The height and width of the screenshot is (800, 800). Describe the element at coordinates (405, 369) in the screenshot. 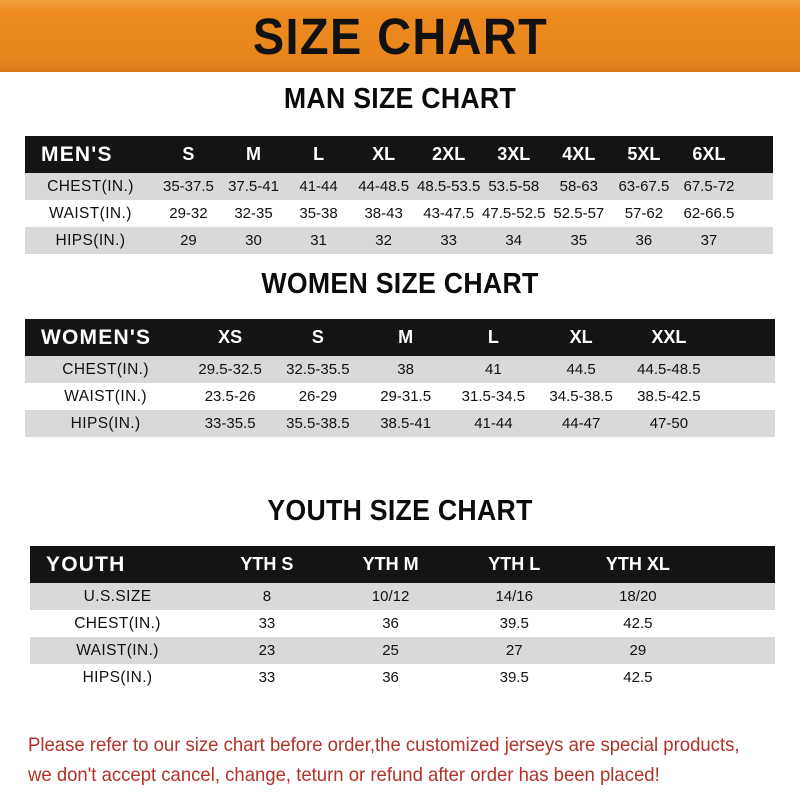

I see `women-measure-cell: 38` at that location.